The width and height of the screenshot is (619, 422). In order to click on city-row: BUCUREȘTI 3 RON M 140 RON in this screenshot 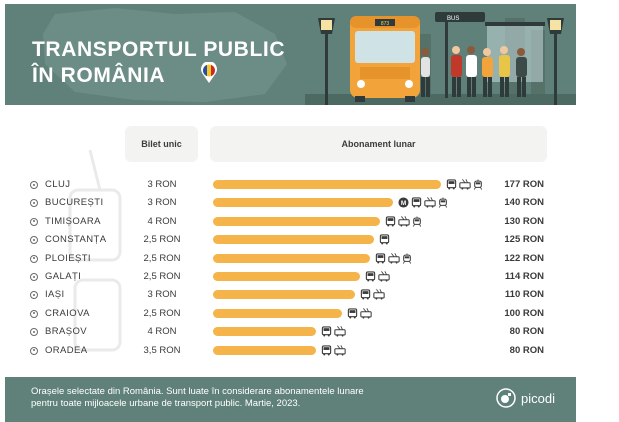, I will do `click(309, 204)`.